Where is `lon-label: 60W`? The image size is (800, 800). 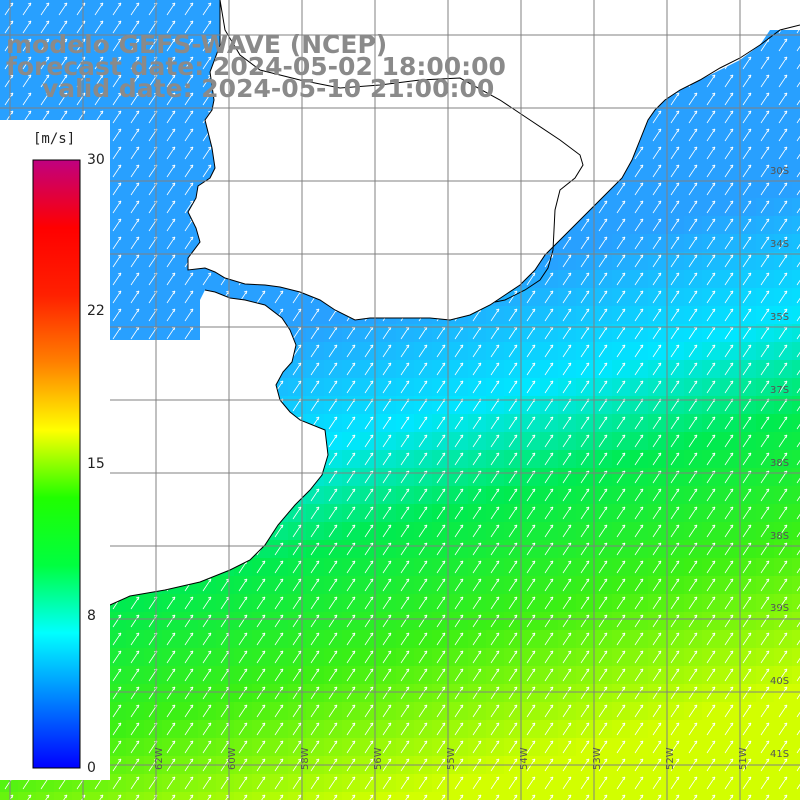
lon-label: 60W is located at coordinates (232, 758).